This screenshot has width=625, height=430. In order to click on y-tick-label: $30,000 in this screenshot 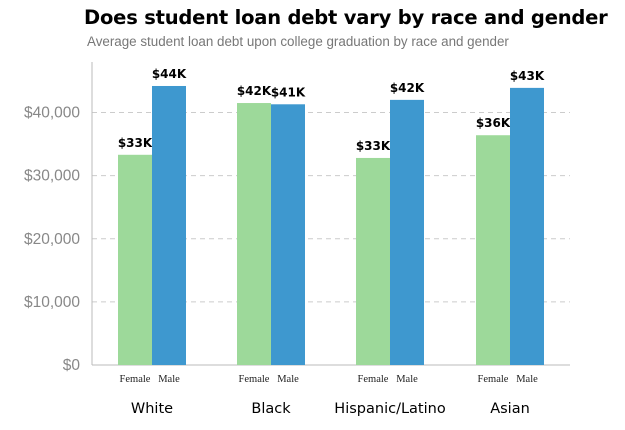, I will do `click(52, 176)`.